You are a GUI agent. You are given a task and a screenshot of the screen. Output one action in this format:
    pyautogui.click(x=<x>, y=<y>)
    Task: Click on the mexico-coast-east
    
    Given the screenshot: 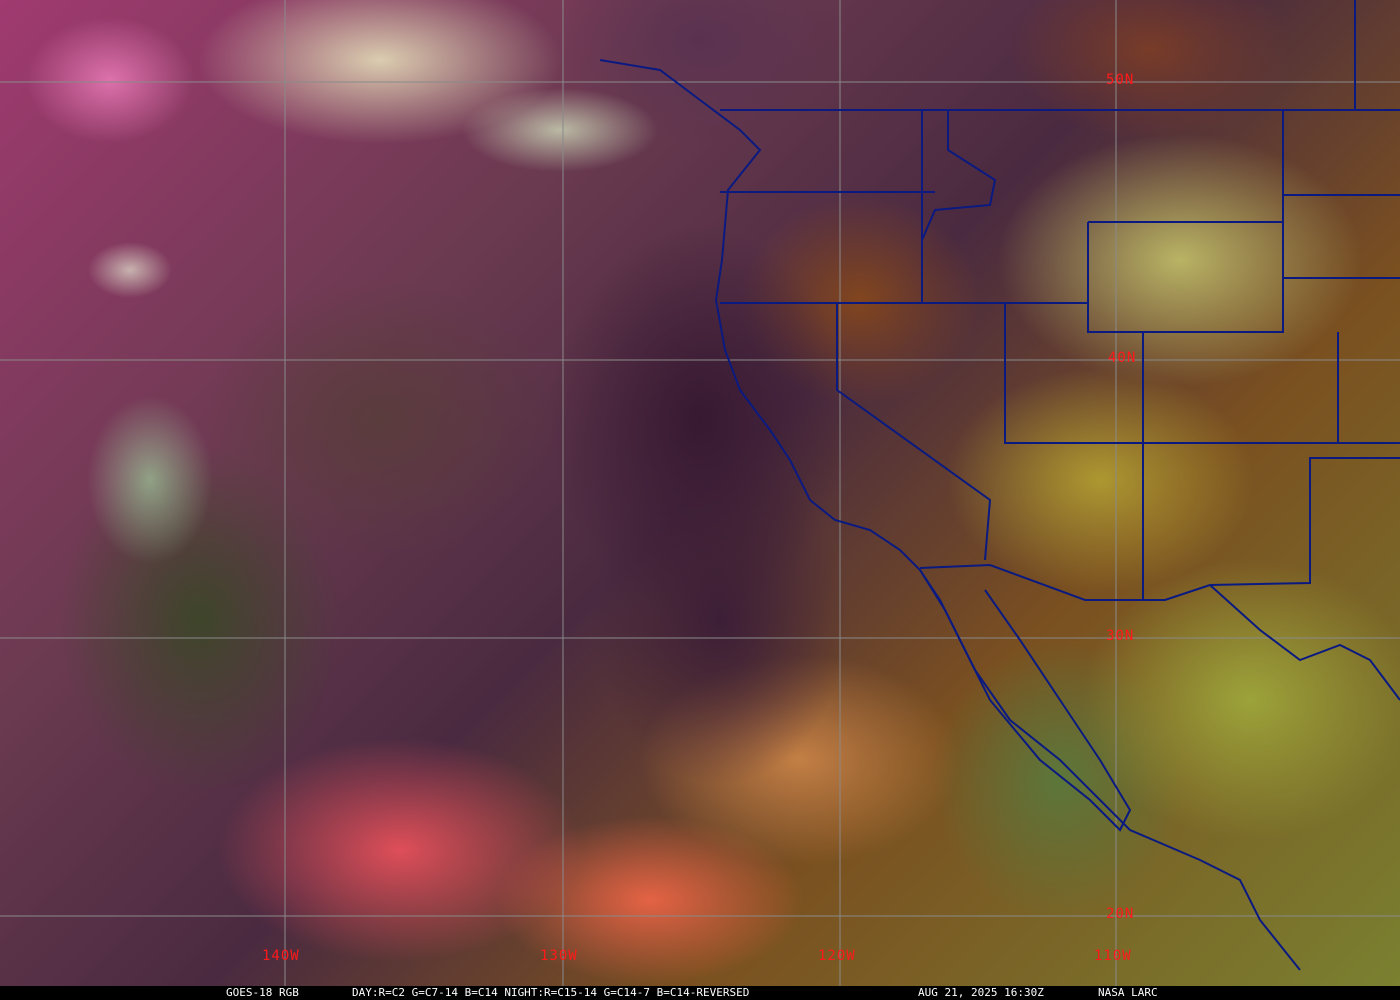 What is the action you would take?
    pyautogui.click(x=1304, y=642)
    